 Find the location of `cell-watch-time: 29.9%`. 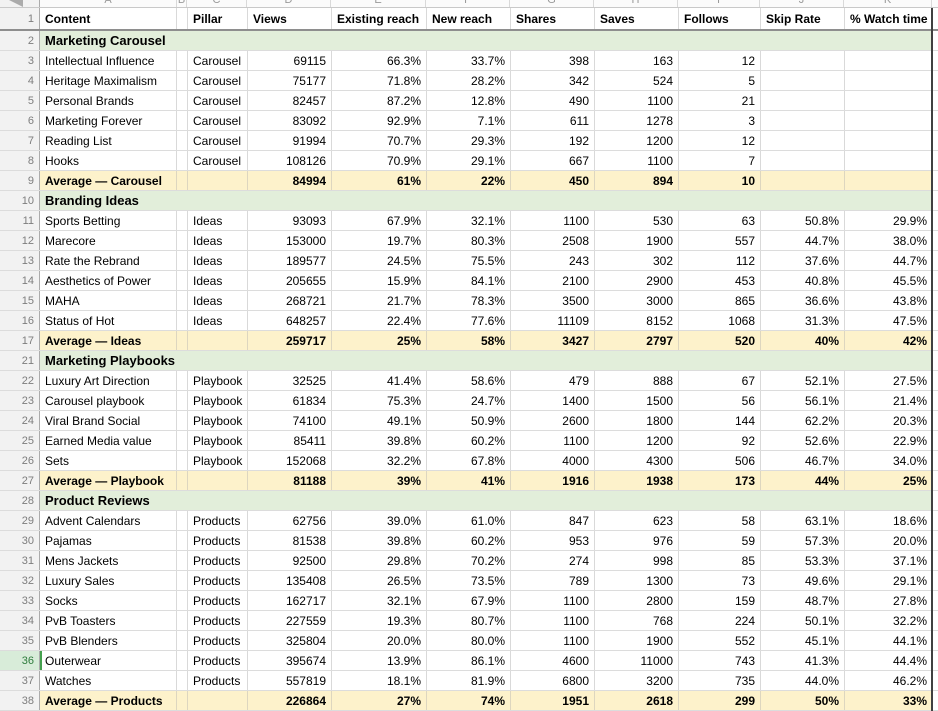

cell-watch-time: 29.9% is located at coordinates (889, 220).